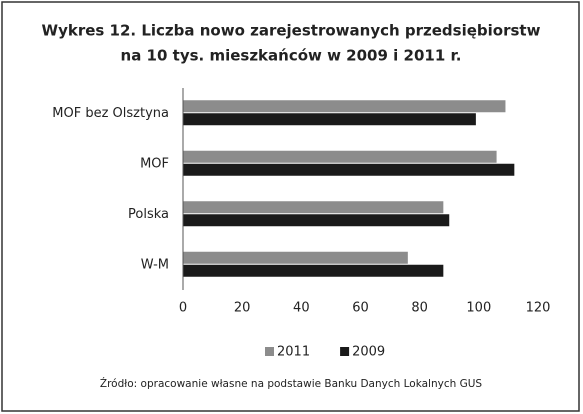 The width and height of the screenshot is (583, 414). What do you see at coordinates (242, 308) in the screenshot?
I see `x-tick-label: 20` at bounding box center [242, 308].